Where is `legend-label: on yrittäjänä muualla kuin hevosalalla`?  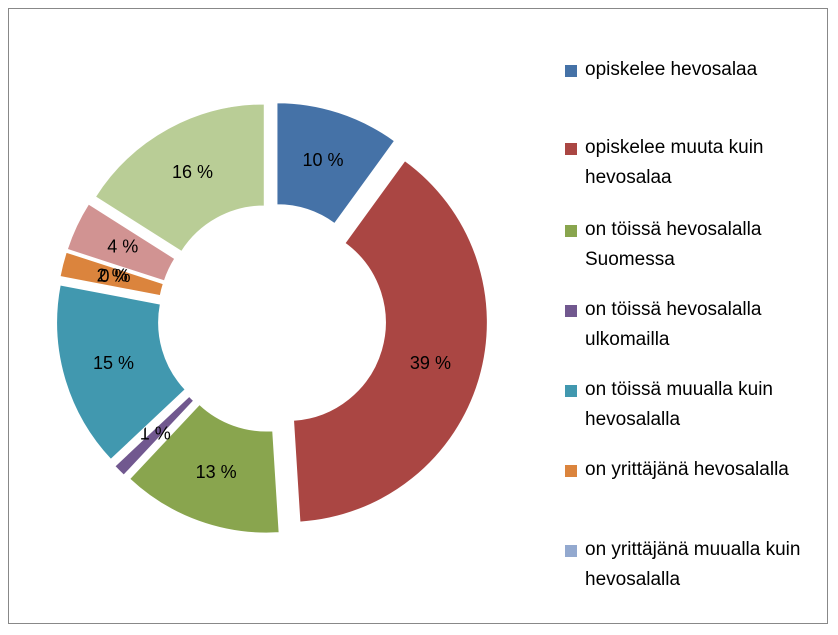
legend-label: on yrittäjänä muualla kuin hevosalalla is located at coordinates (693, 564).